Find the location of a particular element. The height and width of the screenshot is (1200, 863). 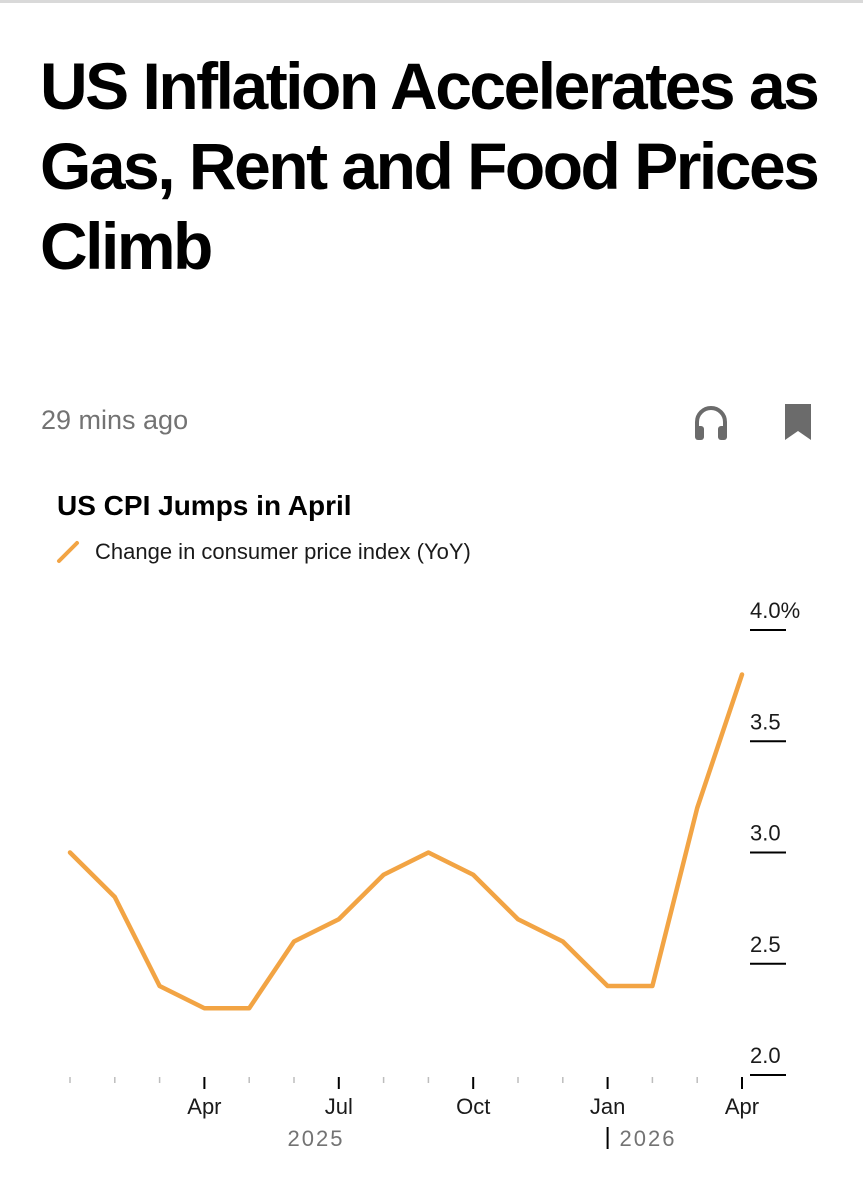

timestamp: 29 mins ago is located at coordinates (115, 420).